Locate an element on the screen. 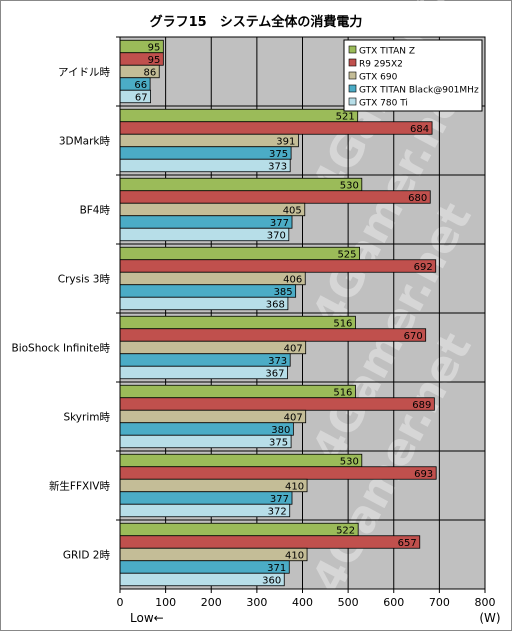 This screenshot has height=635, width=512. x-tick-label: 0 is located at coordinates (120, 602).